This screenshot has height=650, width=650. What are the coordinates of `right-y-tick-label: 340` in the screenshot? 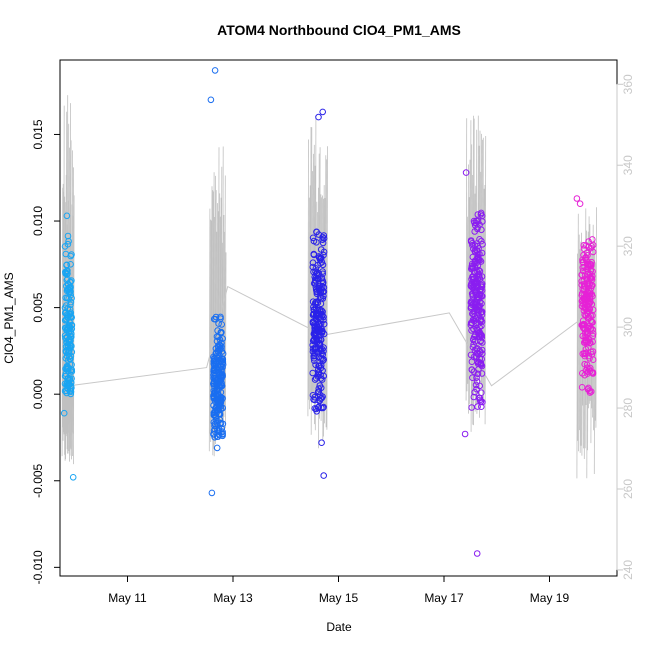 It's located at (628, 165).